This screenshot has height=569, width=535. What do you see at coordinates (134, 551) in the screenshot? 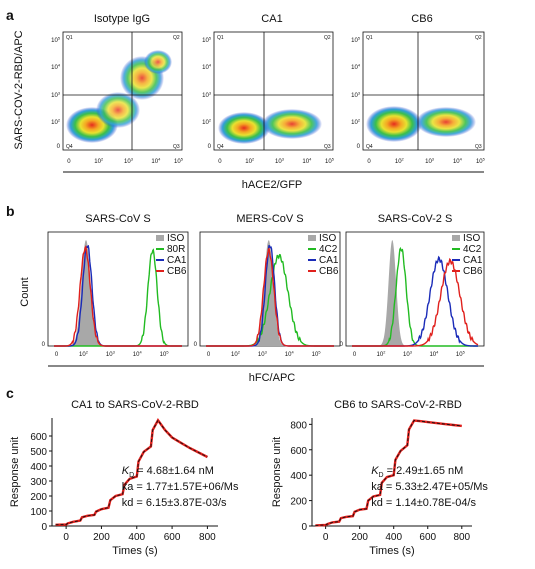
I see `x-axis-label: Times (s)` at bounding box center [134, 551].